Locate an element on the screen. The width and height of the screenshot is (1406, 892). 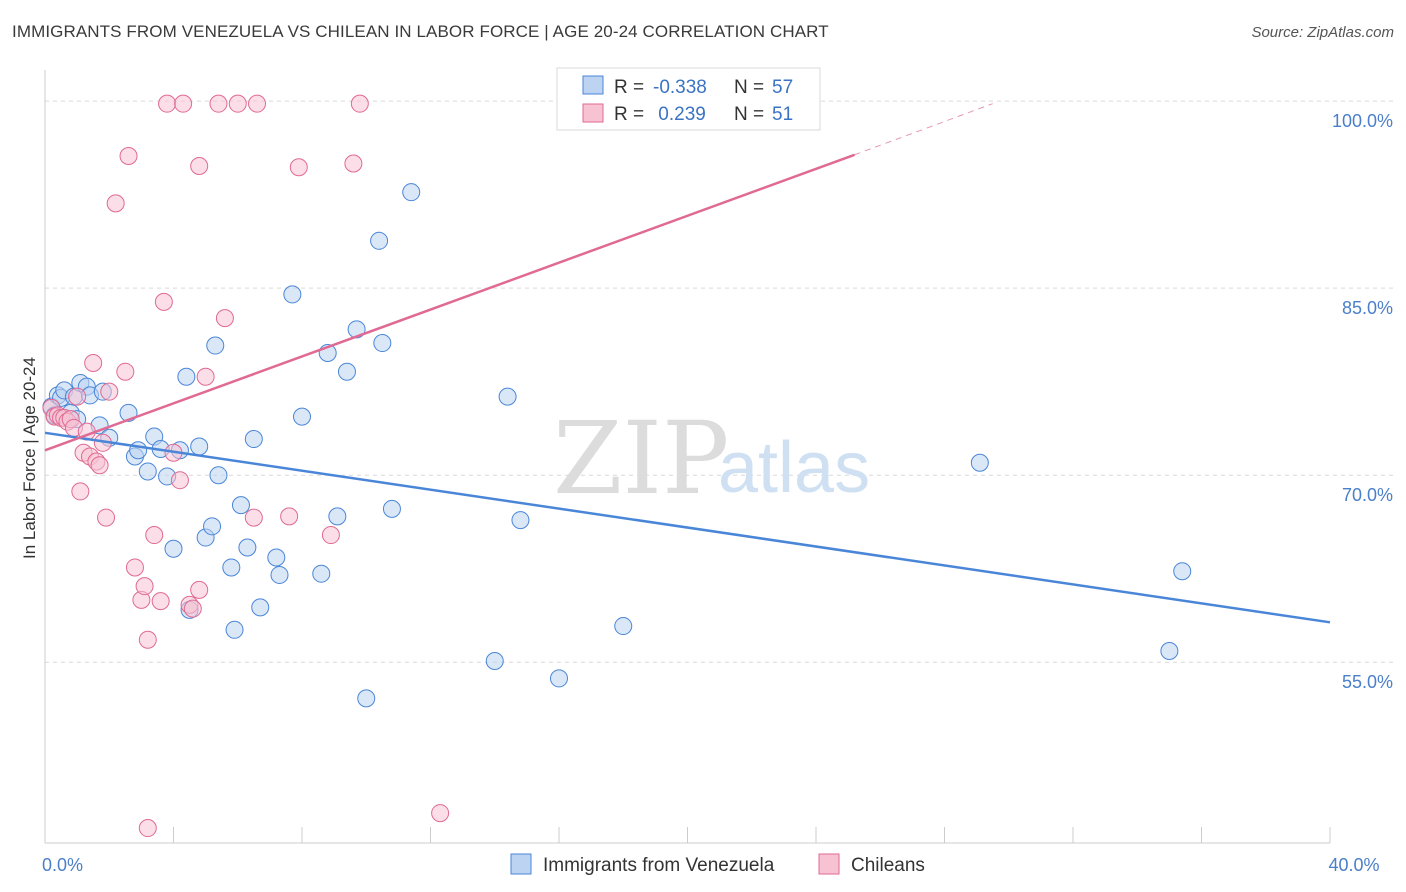
series-legend-swatch-venezuela is located at coordinates (521, 864).